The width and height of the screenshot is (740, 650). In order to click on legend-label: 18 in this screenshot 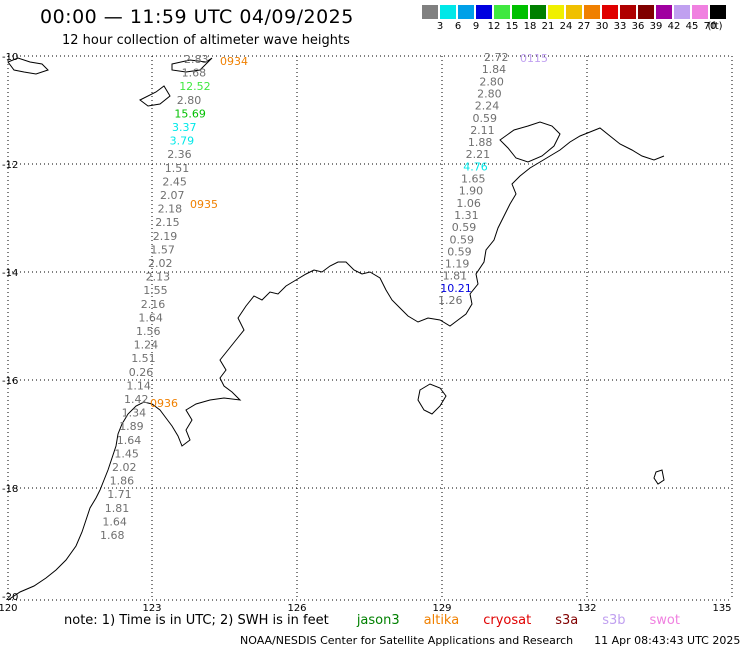, I will do `click(530, 26)`.